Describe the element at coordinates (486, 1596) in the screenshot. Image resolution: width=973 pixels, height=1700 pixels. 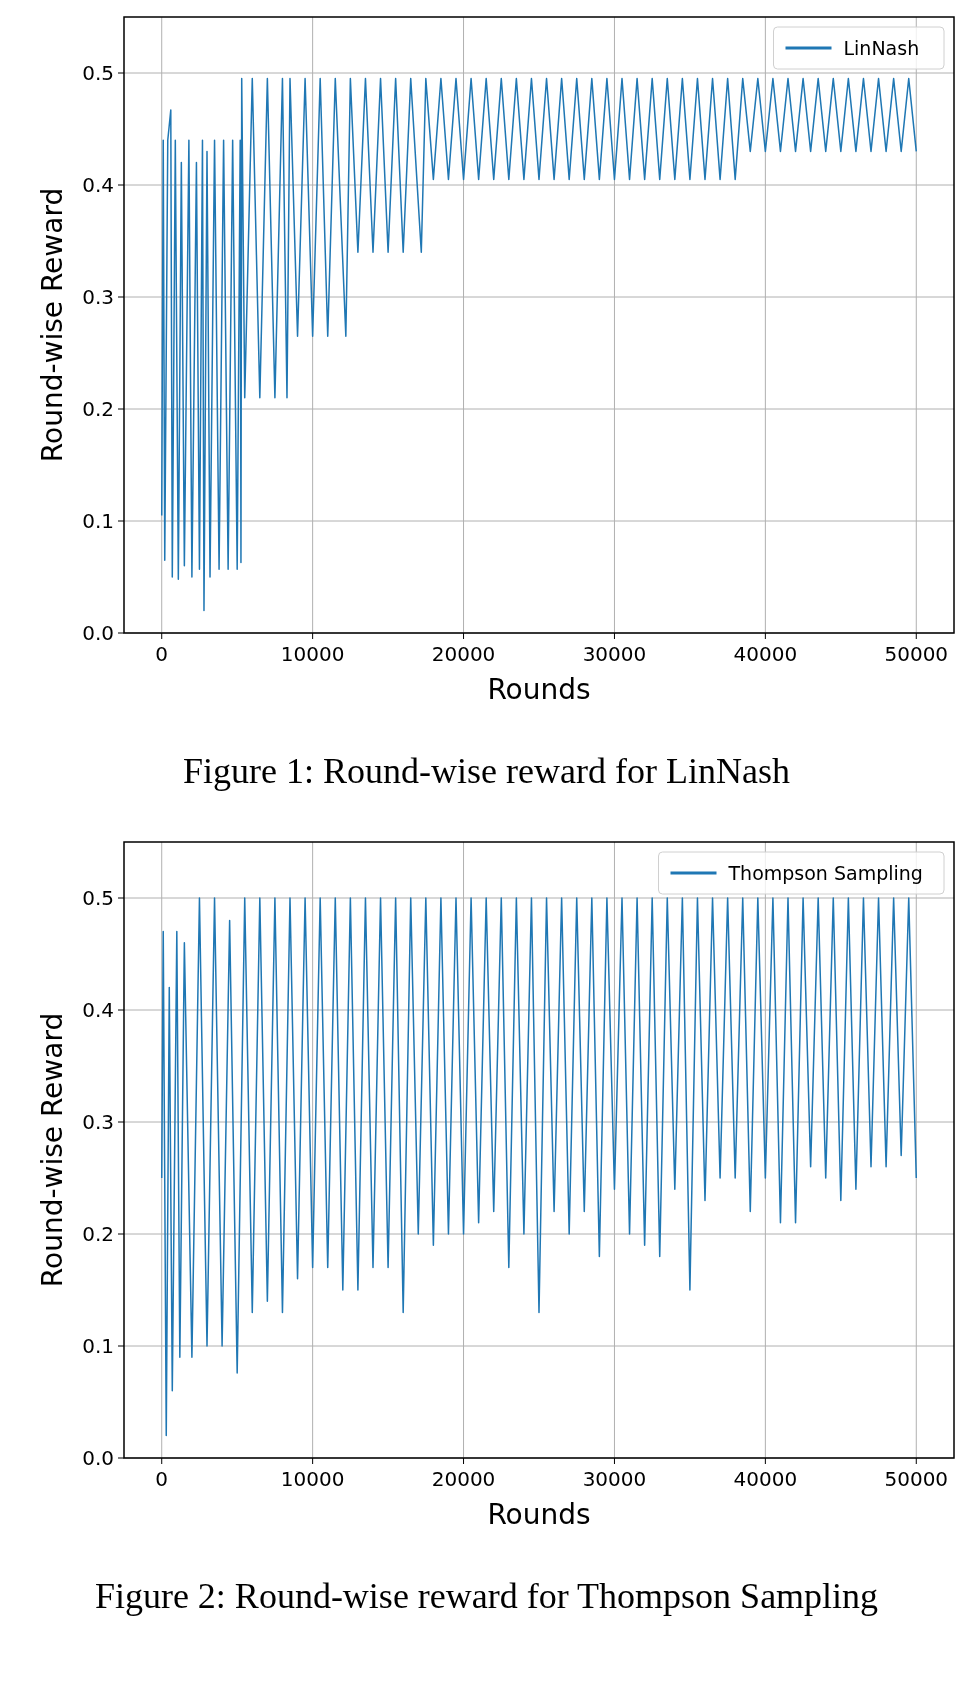
I see `caption: Figure 2: Round-wise reward for Thompson Sampling` at that location.